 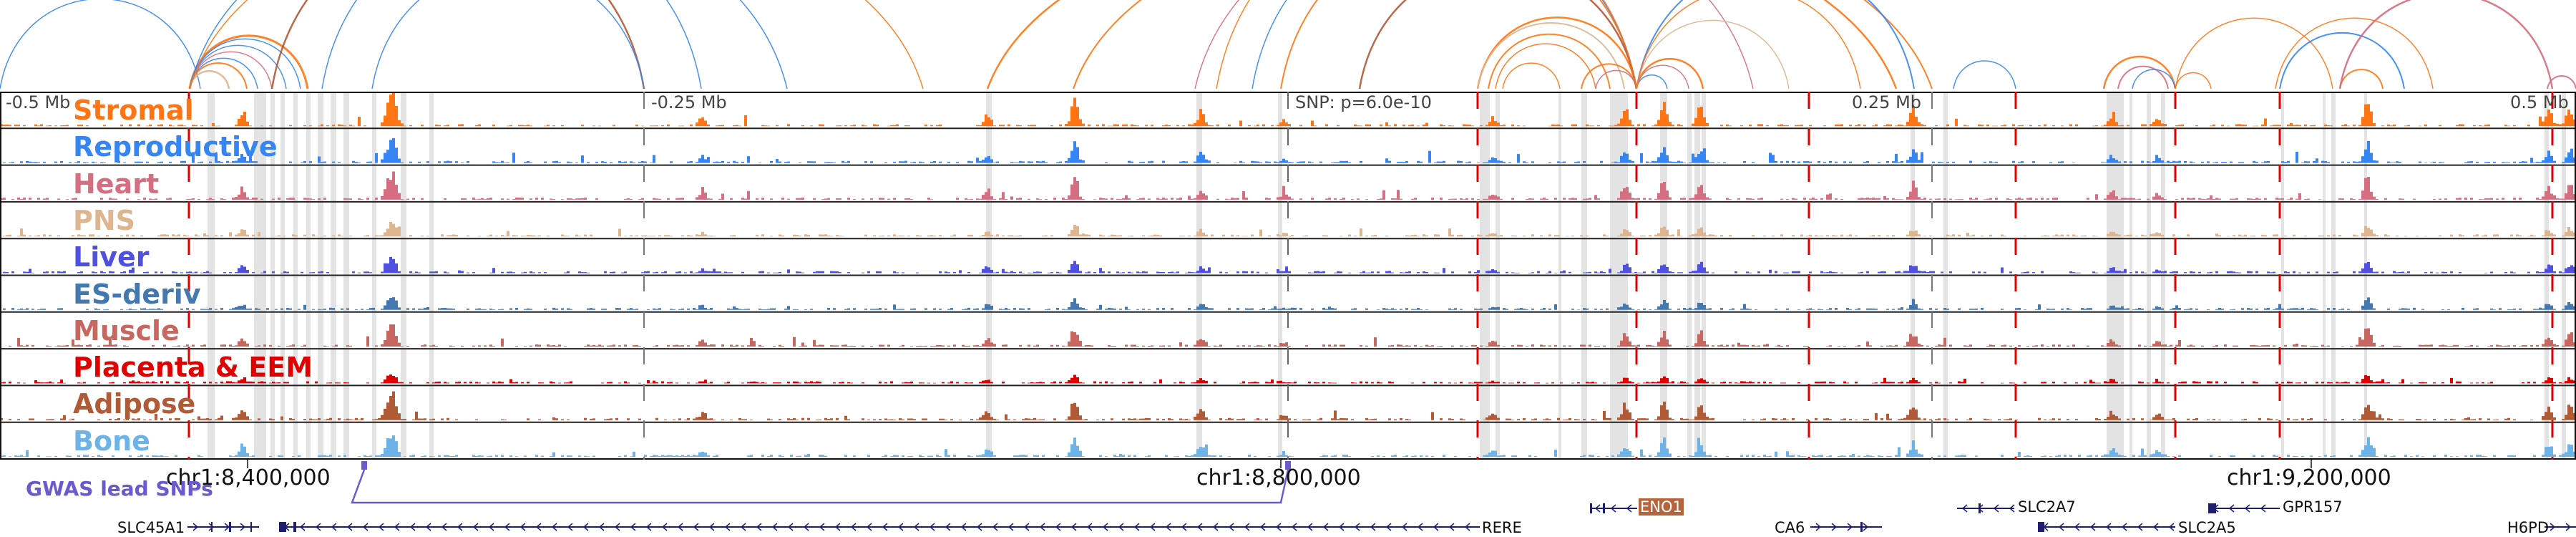 I want to click on gene-label-eno1: ENO1, so click(x=1661, y=507).